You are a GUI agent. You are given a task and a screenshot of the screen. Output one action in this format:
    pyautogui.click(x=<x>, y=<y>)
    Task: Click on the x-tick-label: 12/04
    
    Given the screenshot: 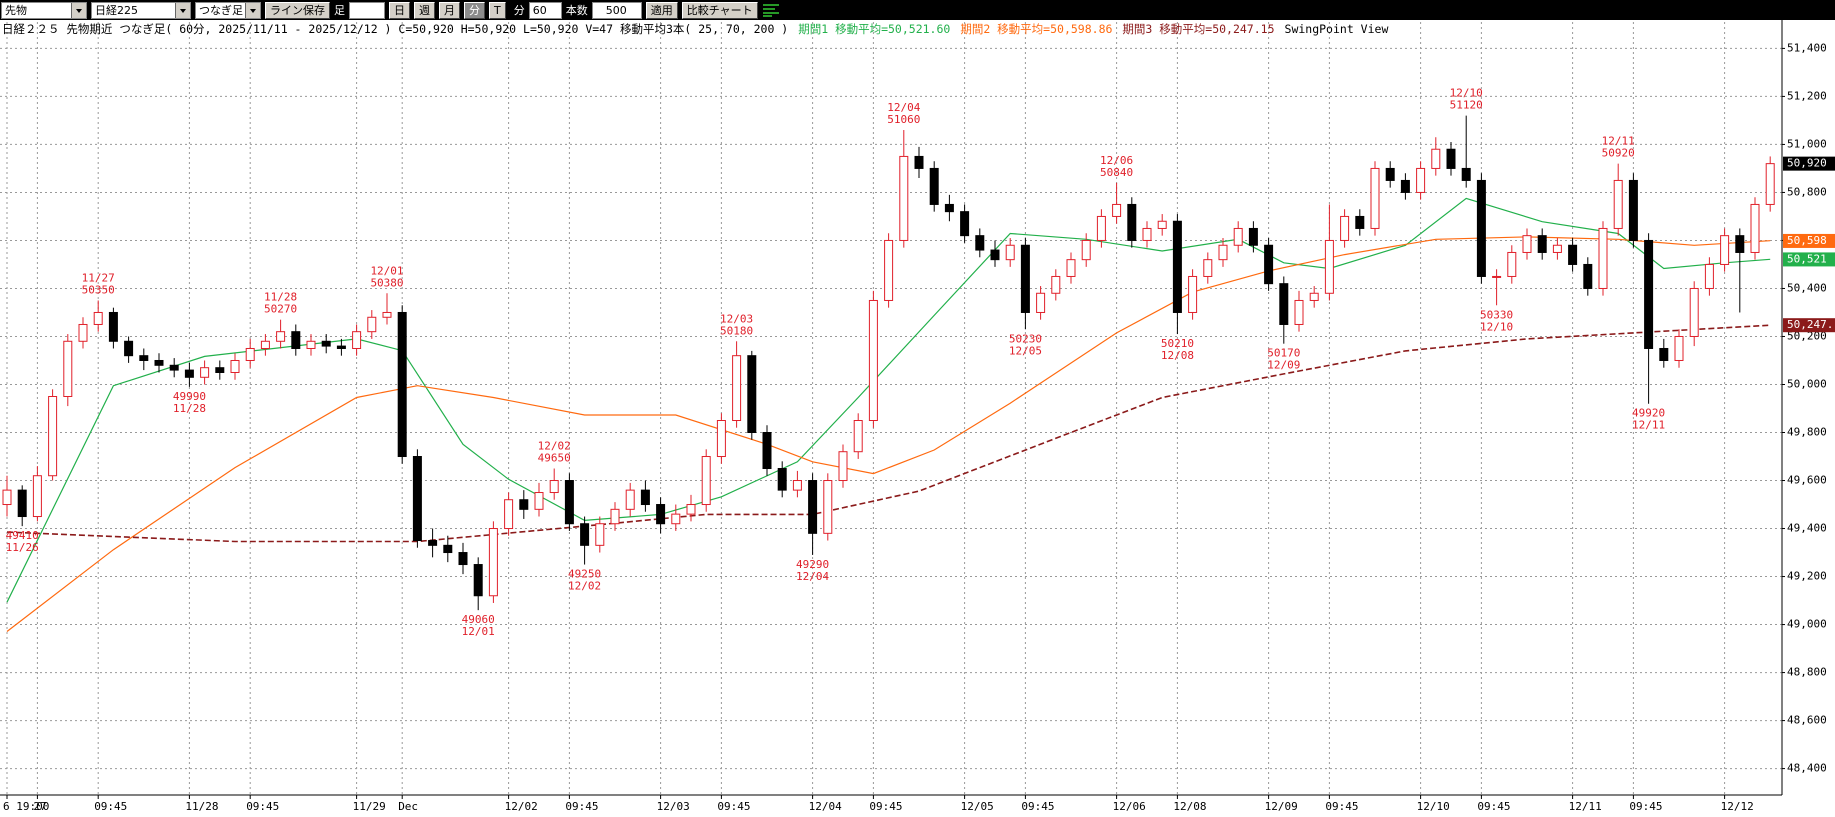 What is the action you would take?
    pyautogui.click(x=825, y=806)
    